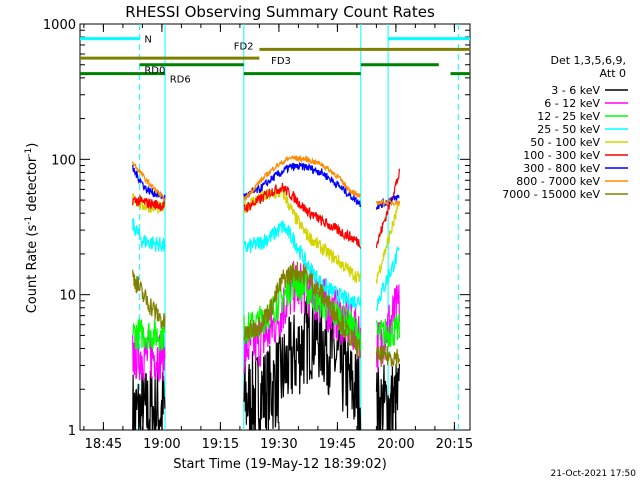 Image resolution: width=640 pixels, height=480 pixels. I want to click on legend-header: Att 0, so click(613, 73).